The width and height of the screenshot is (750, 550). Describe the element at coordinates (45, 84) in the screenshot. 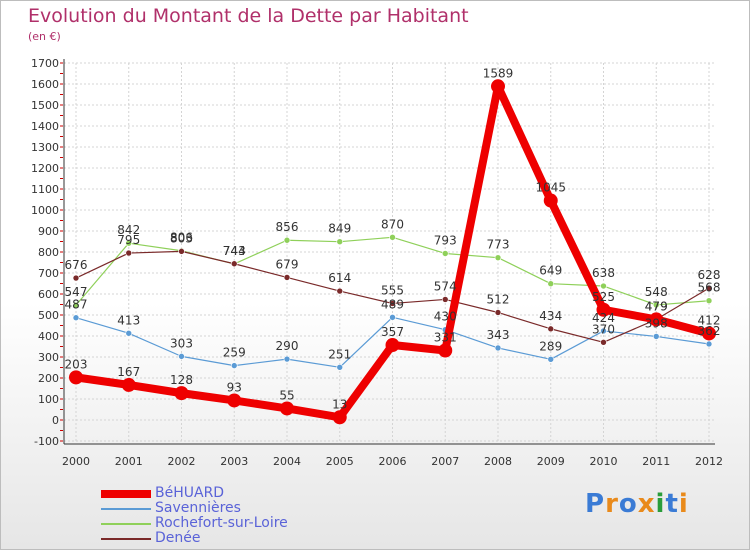

I see `y-tick-label: 1600` at that location.